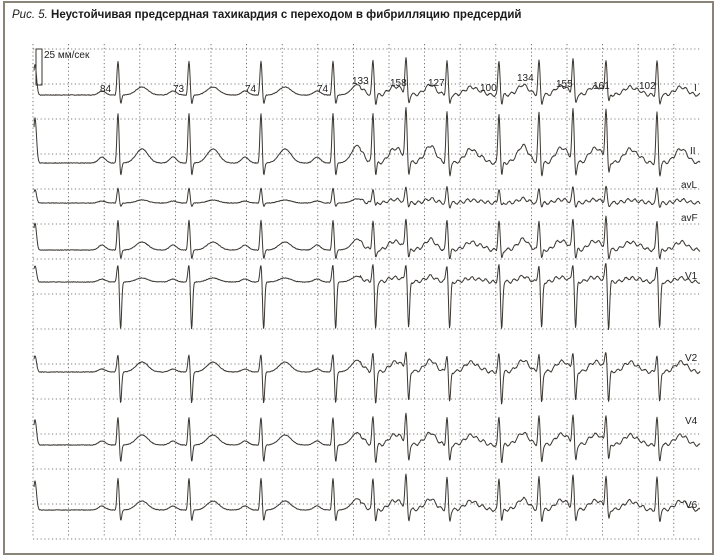 The height and width of the screenshot is (560, 720). Describe the element at coordinates (601, 86) in the screenshot. I see `rr-interval-label: 161` at that location.